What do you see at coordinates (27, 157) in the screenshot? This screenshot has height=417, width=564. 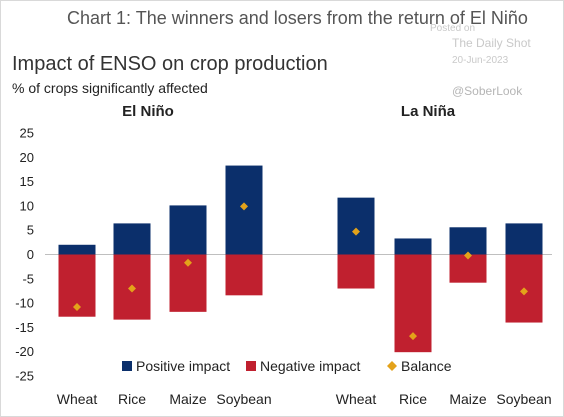 I see `y-tick-label: 20` at bounding box center [27, 157].